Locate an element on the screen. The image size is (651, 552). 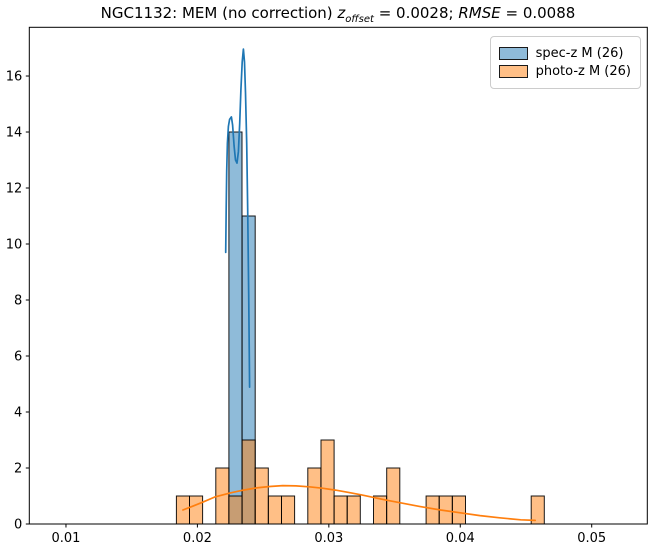
x-tick-label: 0.01 is located at coordinates (65, 538).